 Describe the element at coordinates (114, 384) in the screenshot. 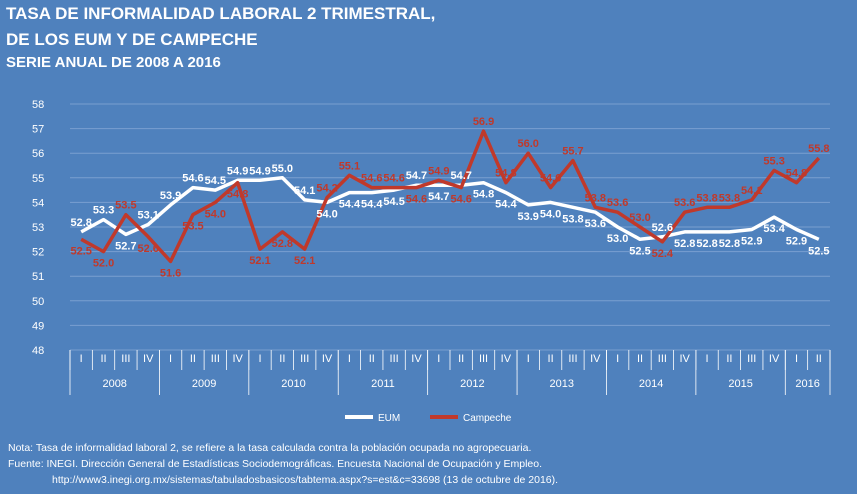

I see `year-label: 2008` at that location.